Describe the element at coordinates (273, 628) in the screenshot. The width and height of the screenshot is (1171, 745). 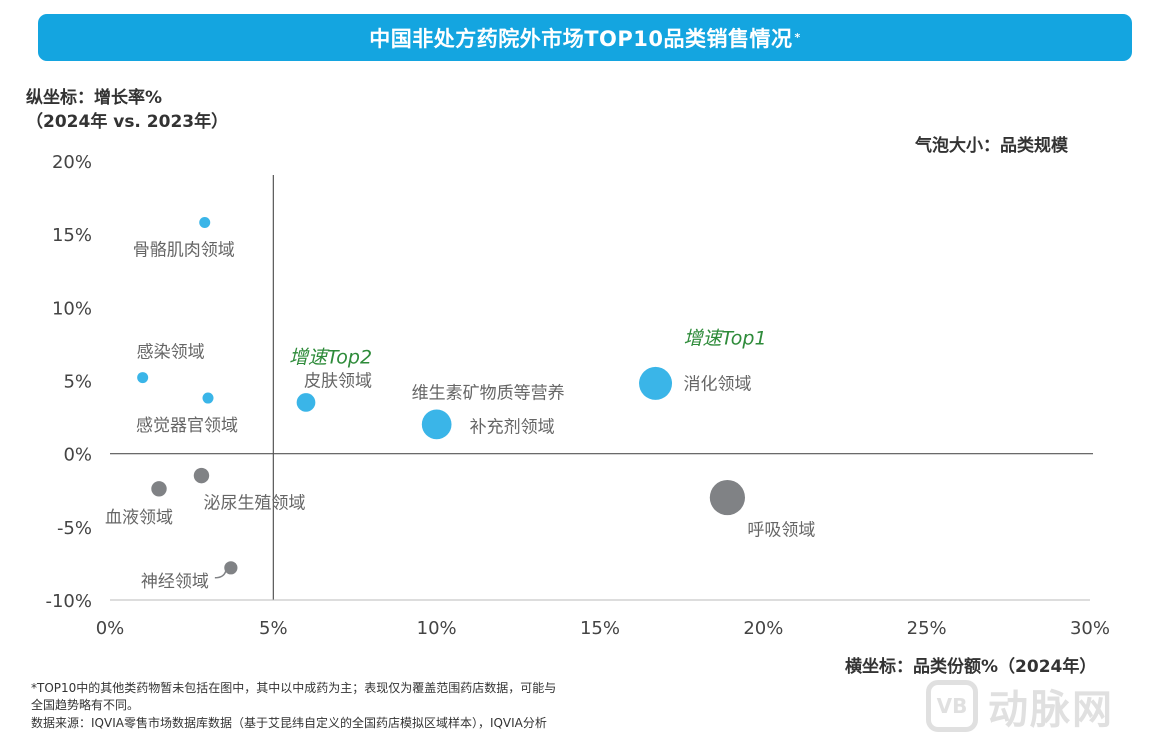
I see `x-tick-label: 5%` at that location.